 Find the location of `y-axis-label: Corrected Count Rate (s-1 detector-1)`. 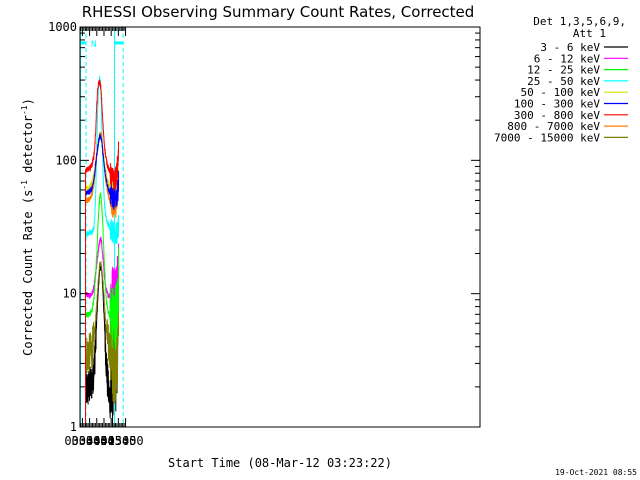

y-axis-label: Corrected Count Rate (s-1 detector-1) is located at coordinates (27, 227).